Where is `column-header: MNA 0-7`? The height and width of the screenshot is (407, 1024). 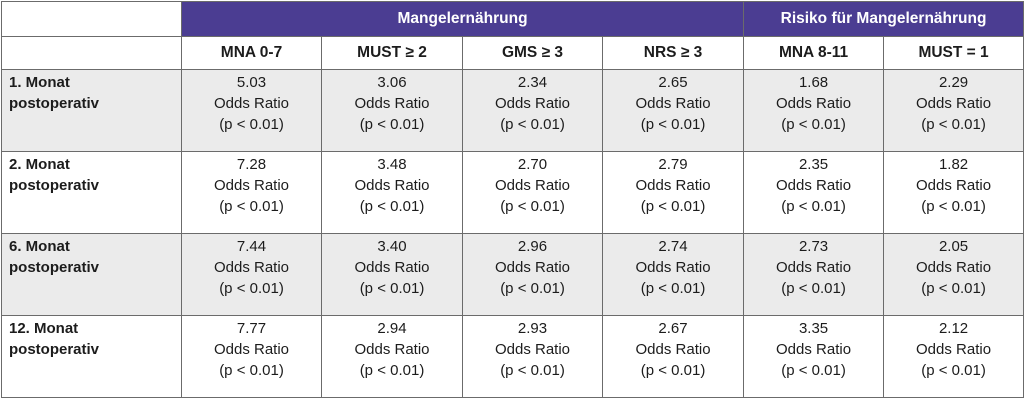
column-header: MNA 0-7 is located at coordinates (251, 53).